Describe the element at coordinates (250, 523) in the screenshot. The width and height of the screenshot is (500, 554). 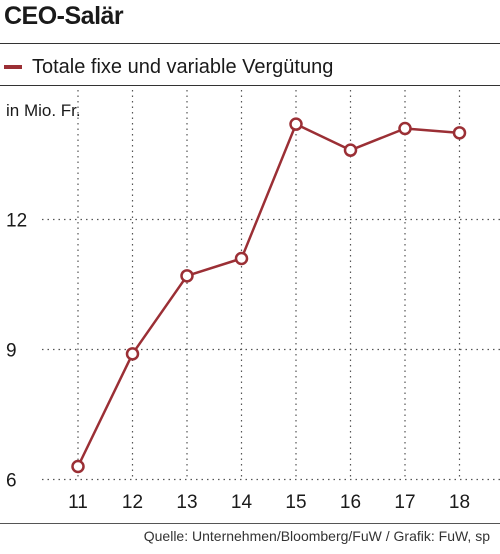
I see `footer-divider` at that location.